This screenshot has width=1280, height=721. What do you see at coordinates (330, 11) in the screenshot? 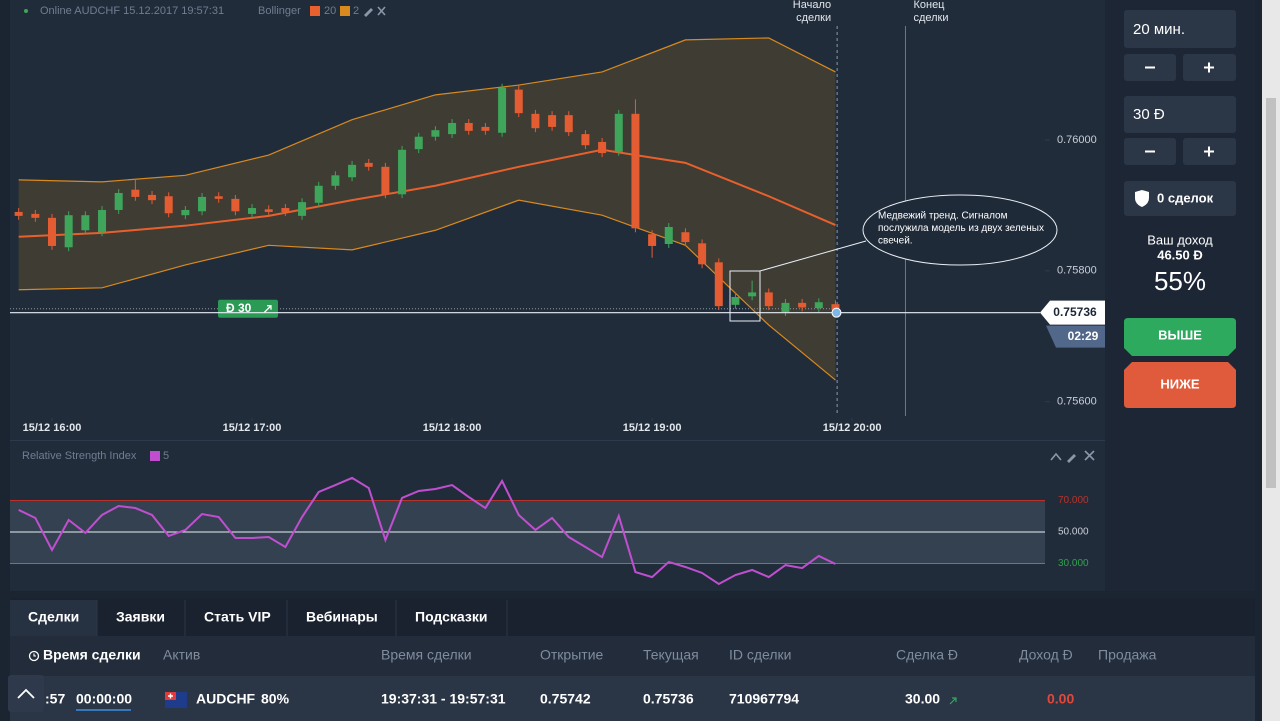
I see `param: 20` at bounding box center [330, 11].